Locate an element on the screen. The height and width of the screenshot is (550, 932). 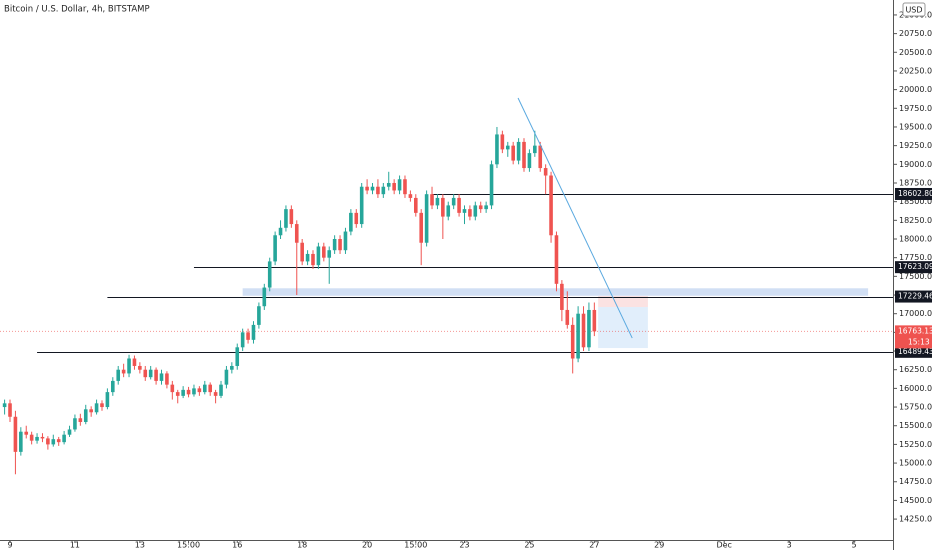
y-tick-label: 18500.00 is located at coordinates (915, 201).